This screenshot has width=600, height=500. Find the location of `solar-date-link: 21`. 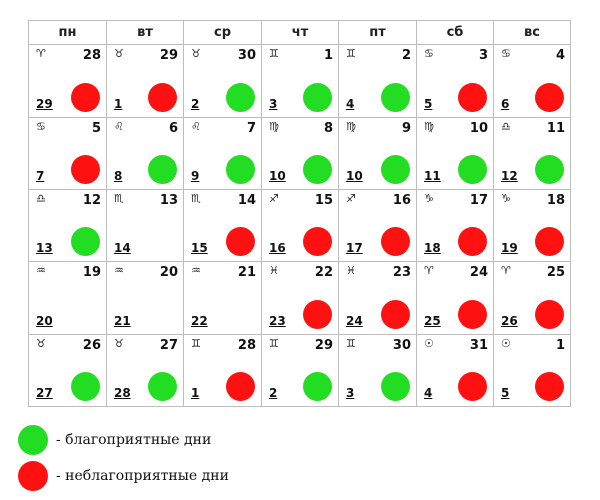

solar-date-link: 21 is located at coordinates (122, 321).